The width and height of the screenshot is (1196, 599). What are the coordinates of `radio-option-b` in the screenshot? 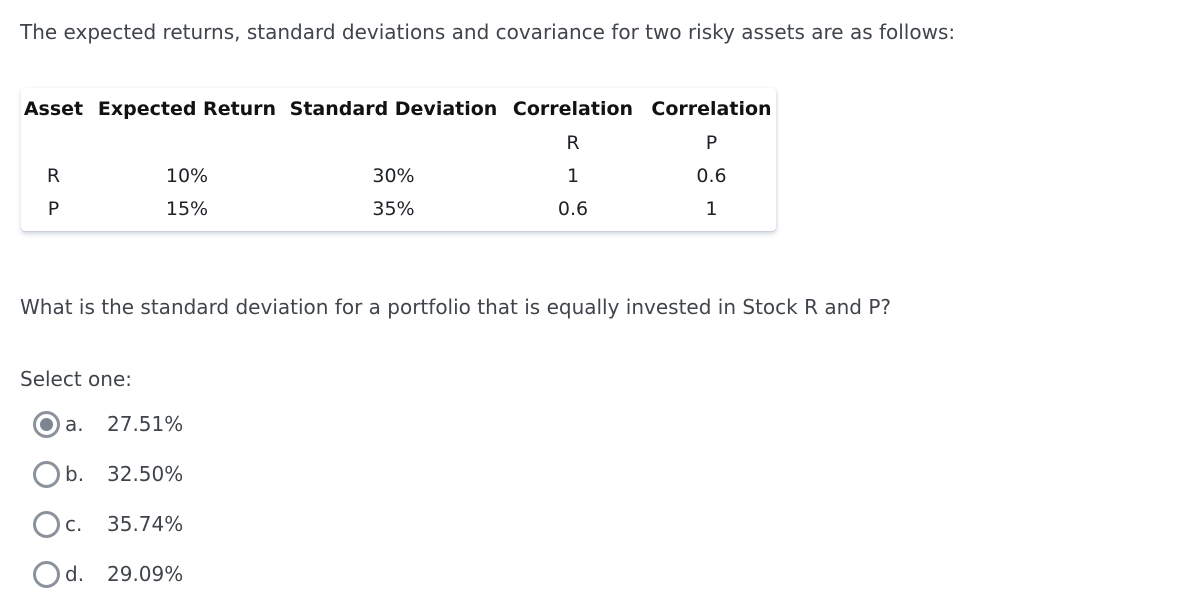 It's located at (46, 474).